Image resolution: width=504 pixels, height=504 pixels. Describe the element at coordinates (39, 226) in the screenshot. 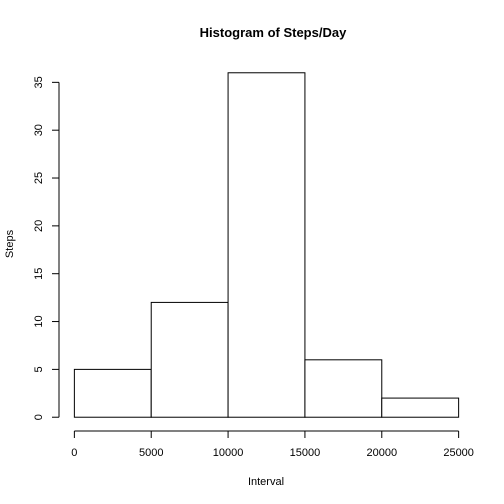

I see `y-tick-label-4: 20` at that location.